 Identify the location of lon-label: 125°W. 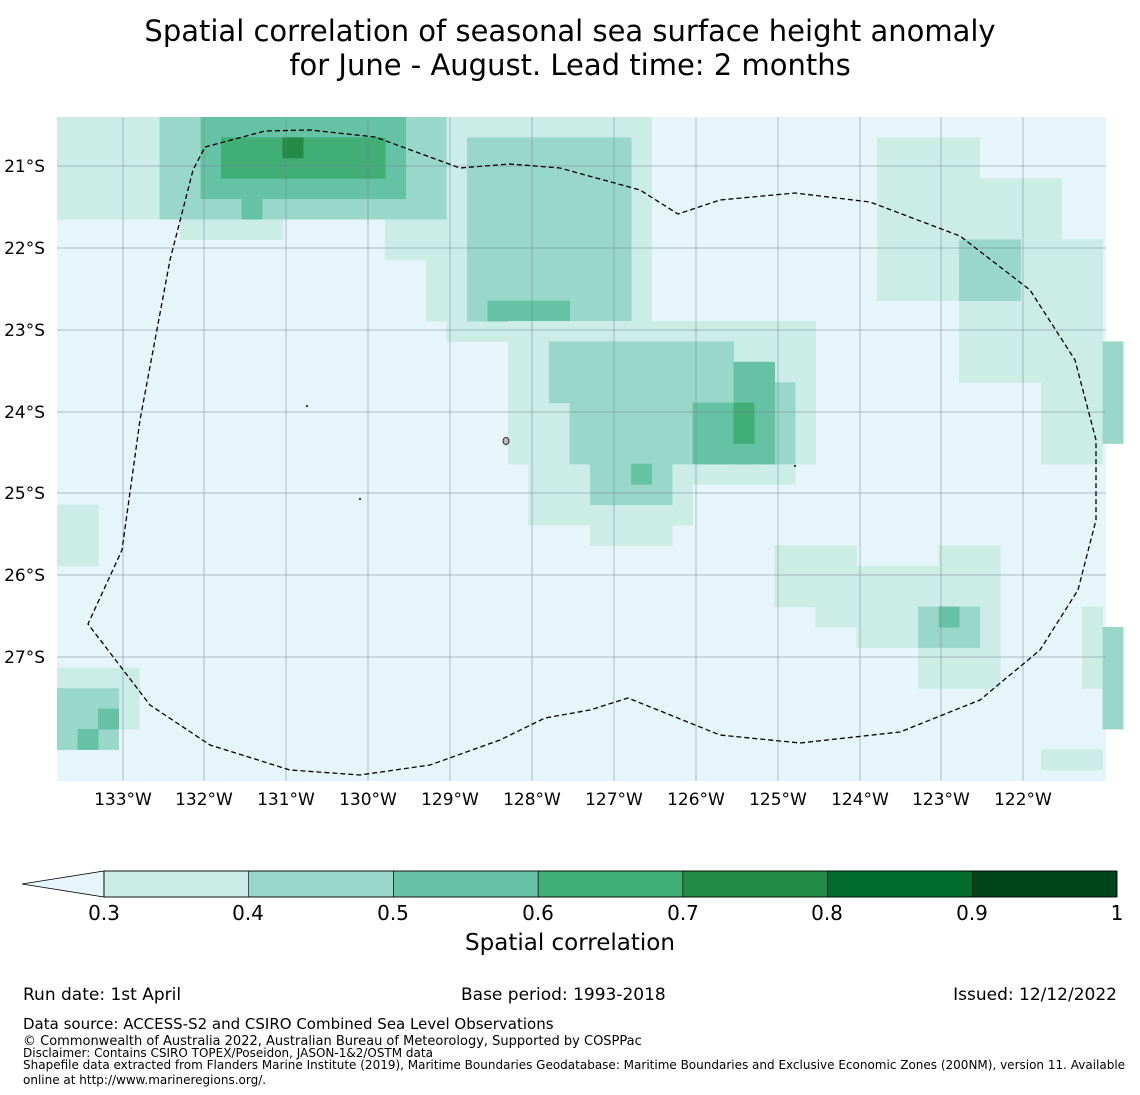
(778, 800).